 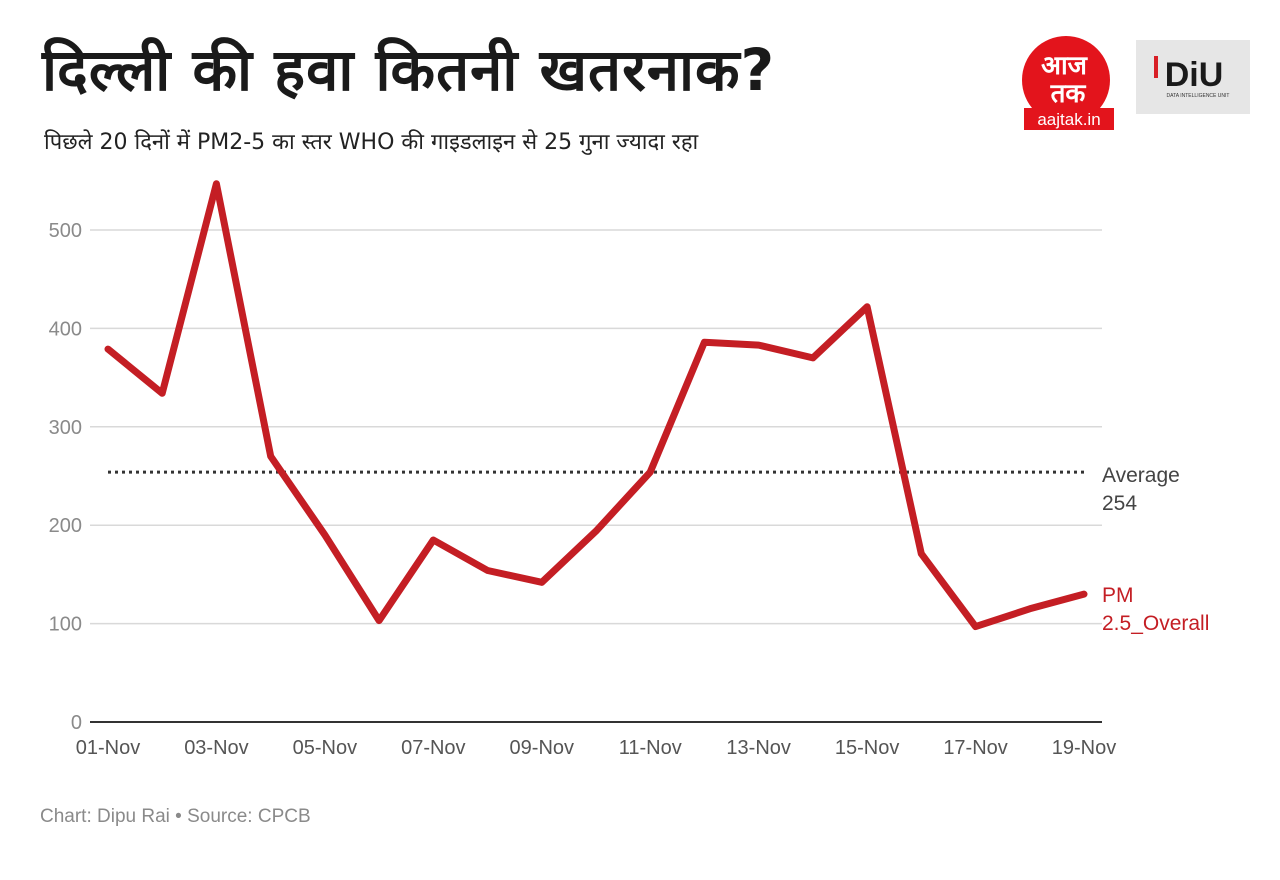 What do you see at coordinates (650, 748) in the screenshot?
I see `x-tick-label-11-Nov: 11-Nov` at bounding box center [650, 748].